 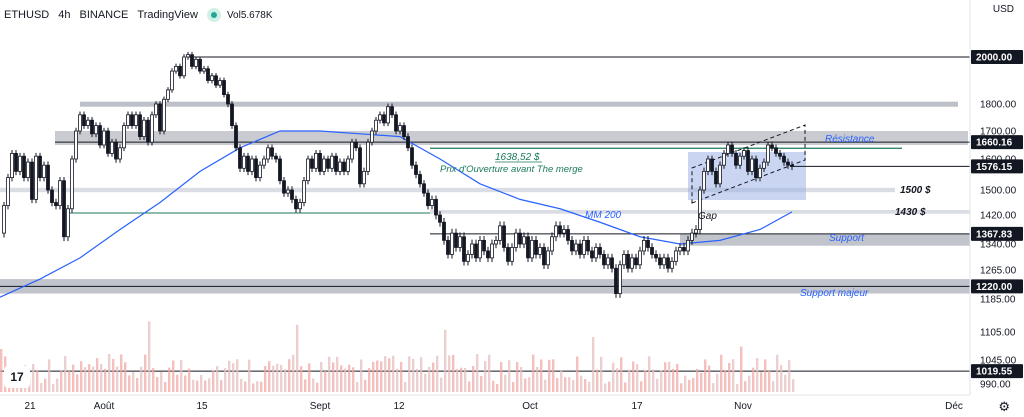 I want to click on annotation-label: Prix d'Ouverture avant The merge, so click(x=511, y=169).